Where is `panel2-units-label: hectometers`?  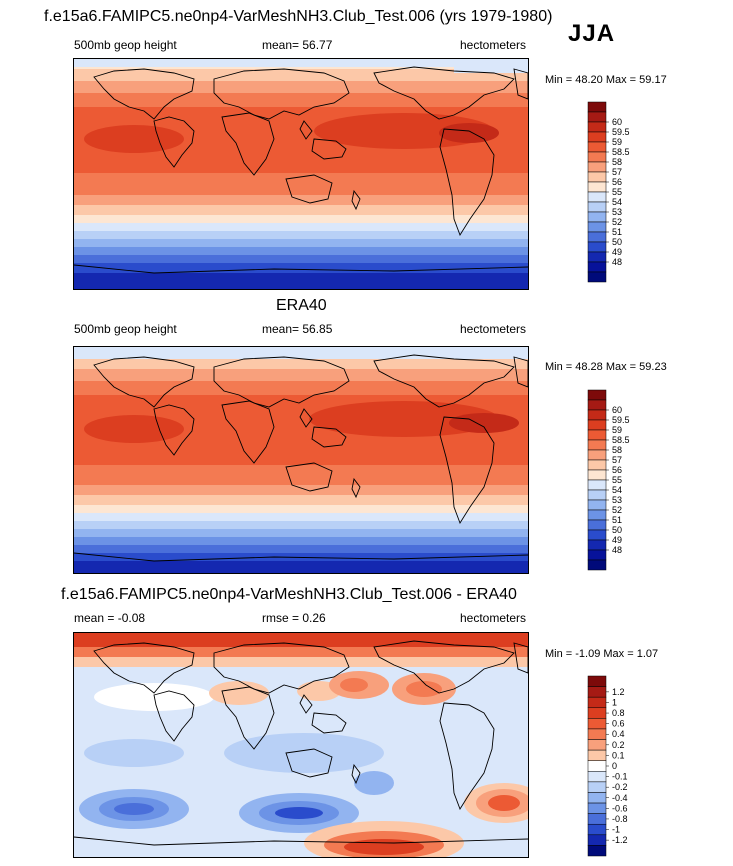 panel2-units-label: hectometers is located at coordinates (493, 329).